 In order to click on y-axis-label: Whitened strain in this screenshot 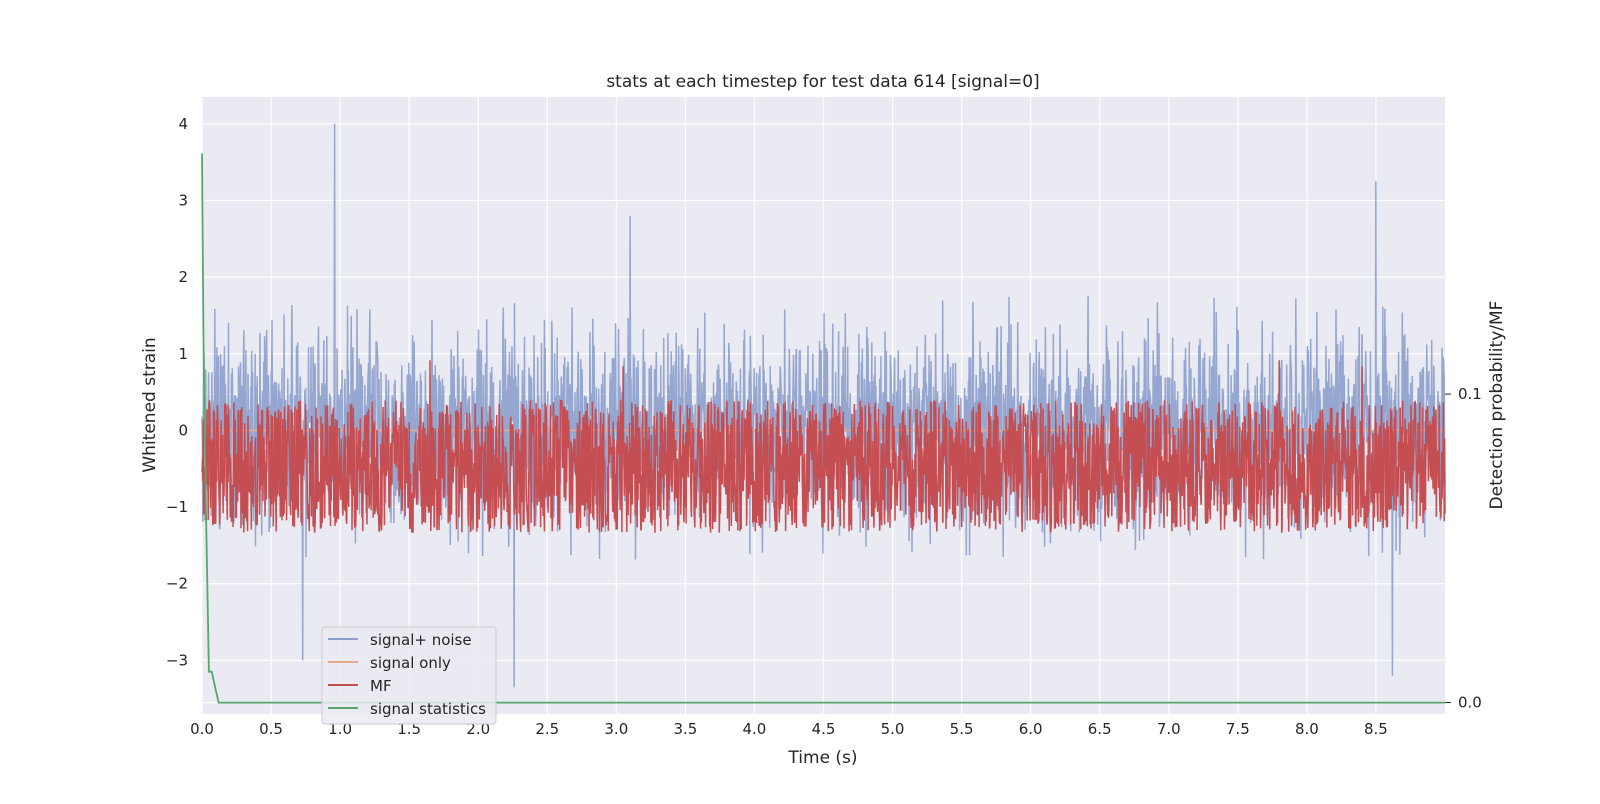, I will do `click(150, 404)`.